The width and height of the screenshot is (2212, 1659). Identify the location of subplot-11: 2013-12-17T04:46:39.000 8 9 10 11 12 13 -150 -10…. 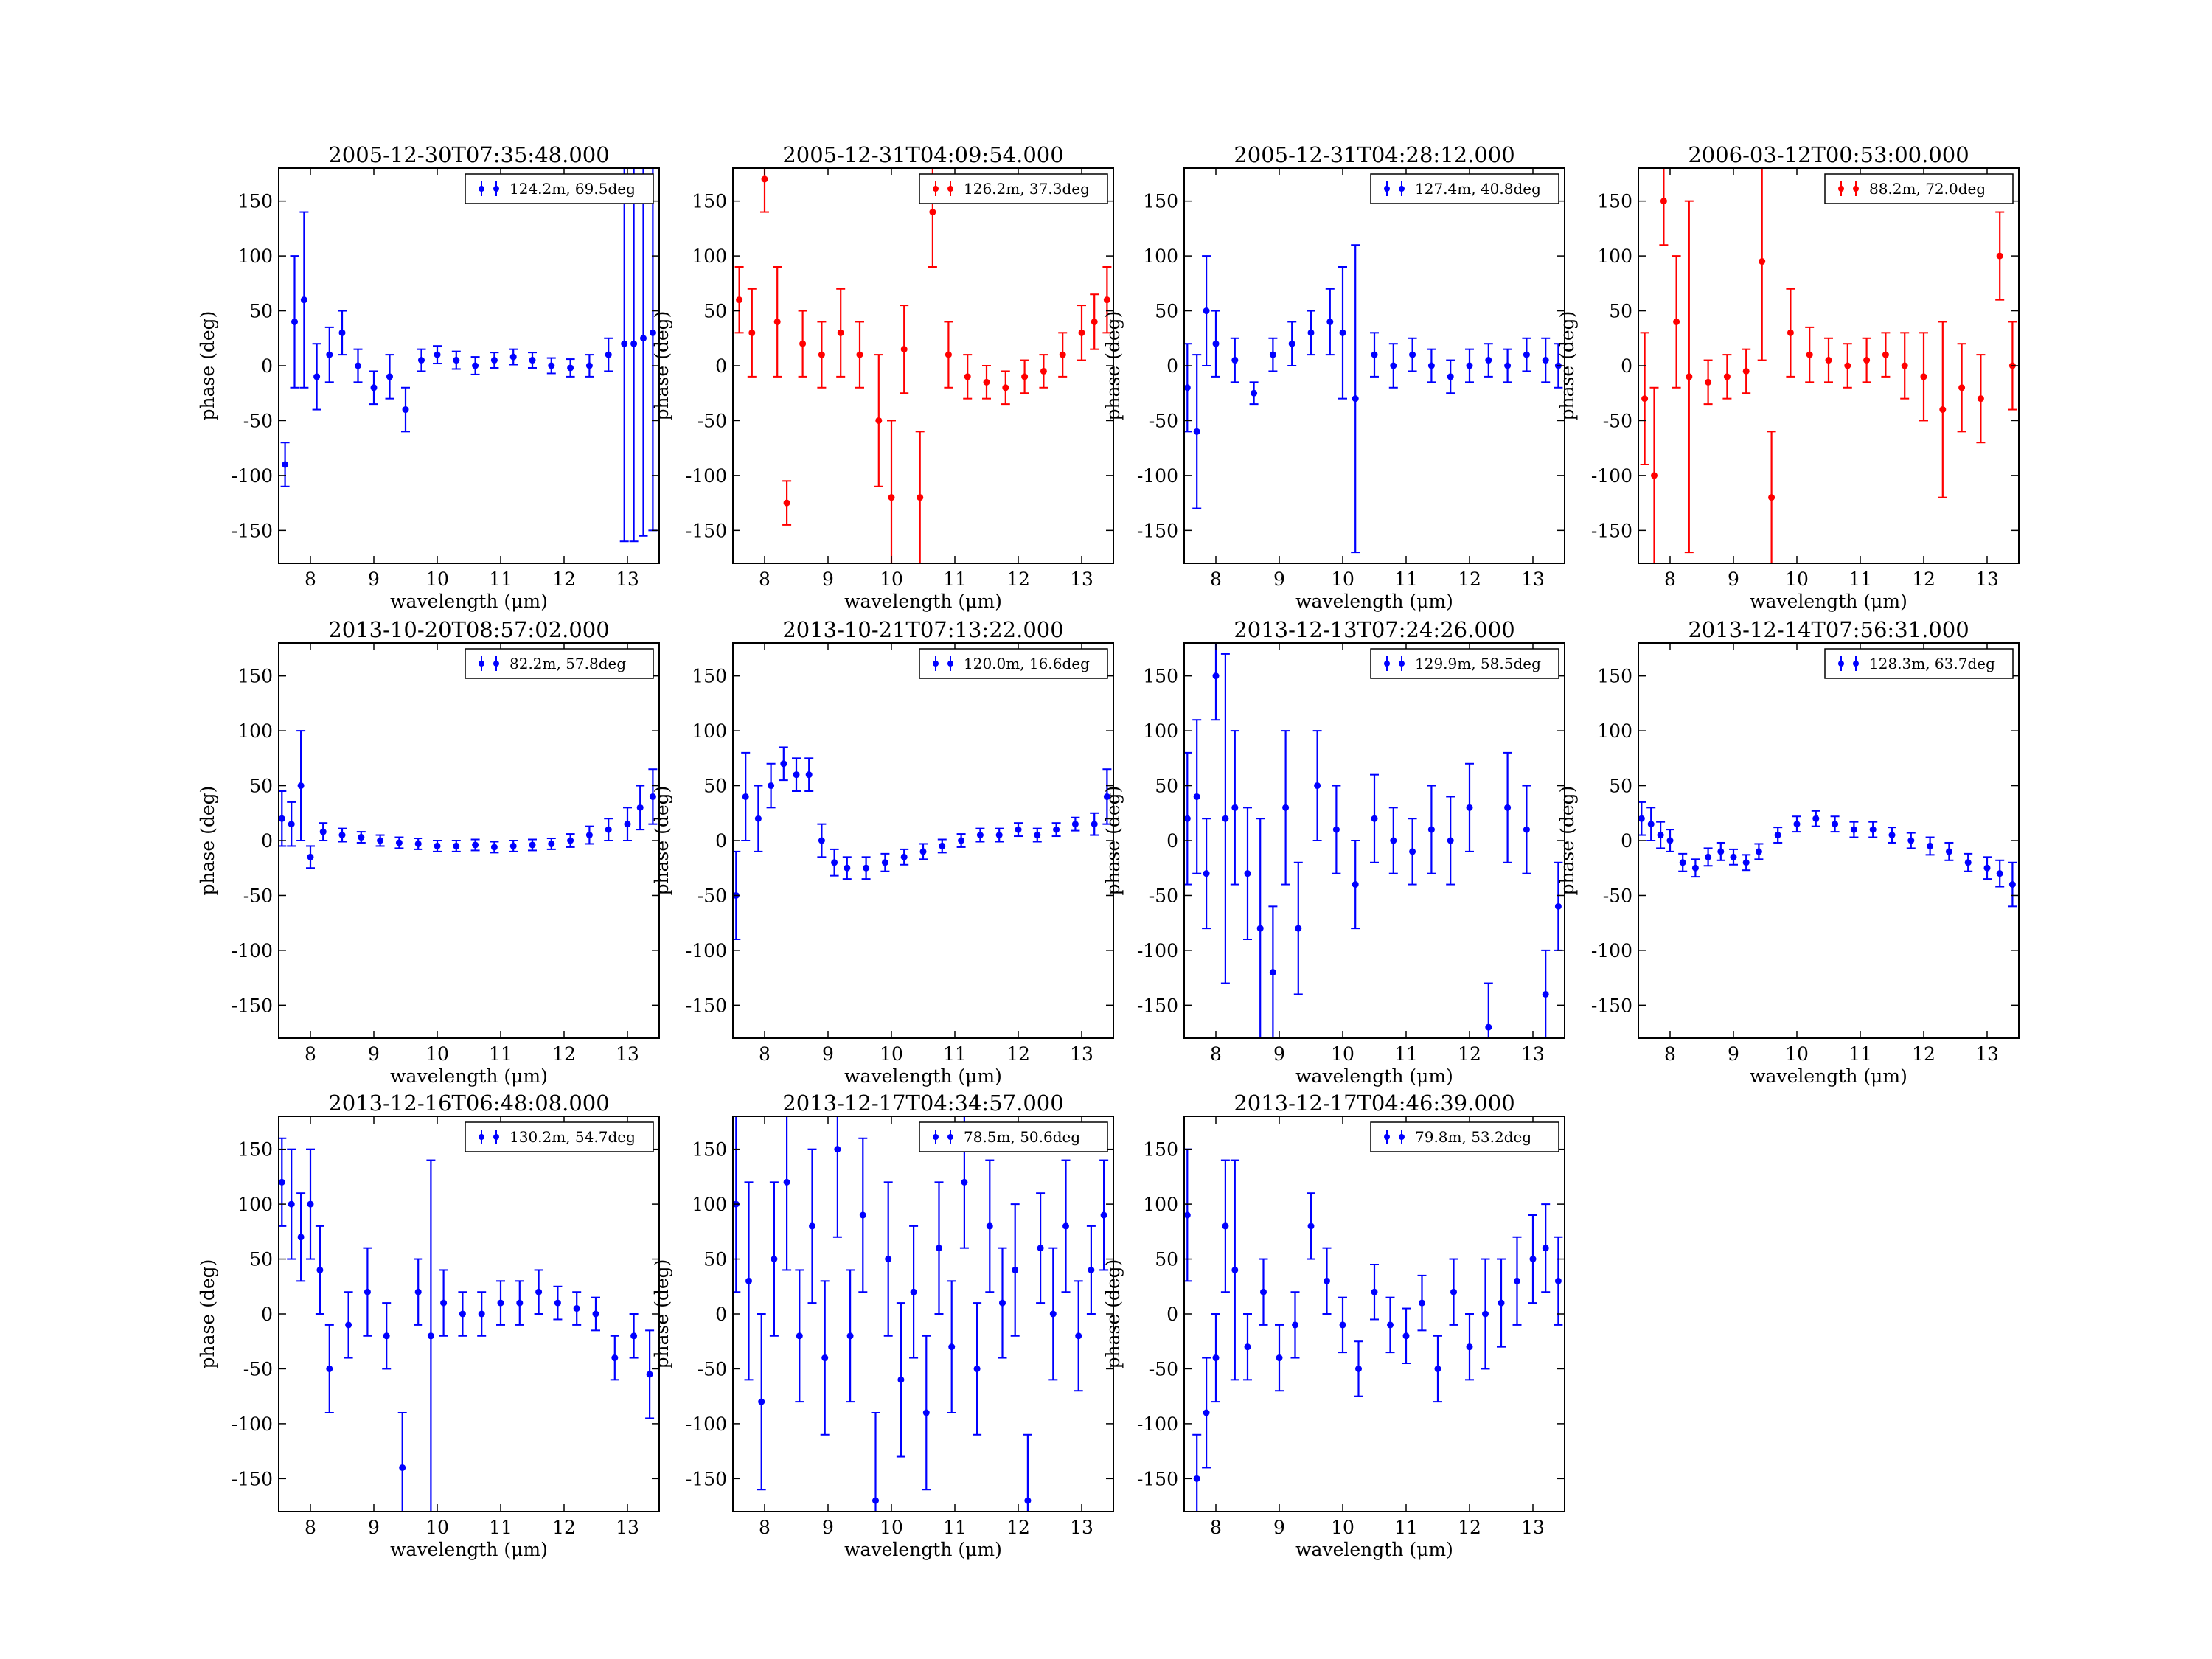
(1333, 1325).